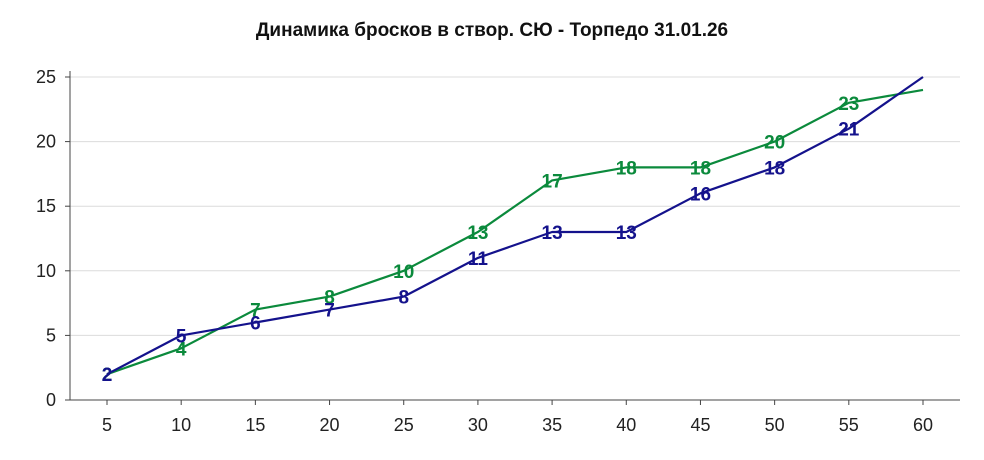  What do you see at coordinates (46, 77) in the screenshot?
I see `y-tick-label: 25` at bounding box center [46, 77].